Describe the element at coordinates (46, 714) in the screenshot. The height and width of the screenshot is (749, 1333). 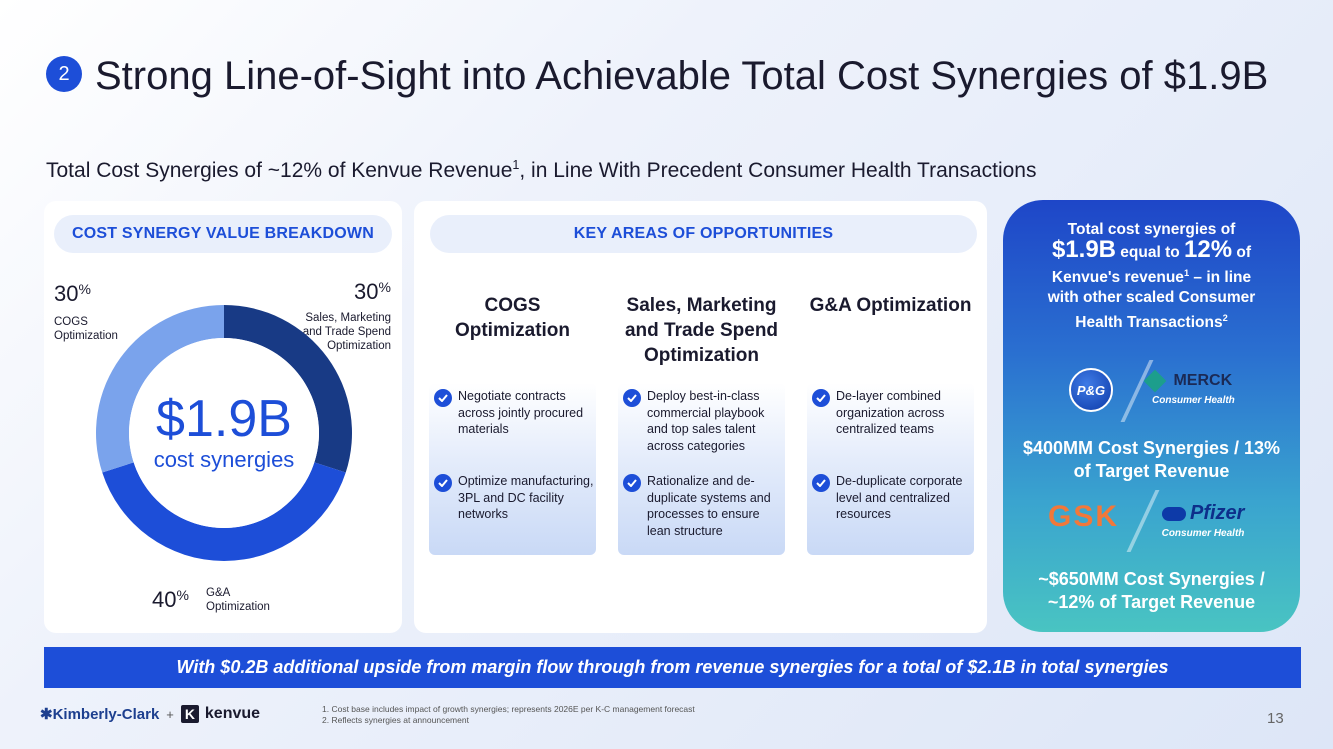
I see `asterisk-icon: ✱` at that location.